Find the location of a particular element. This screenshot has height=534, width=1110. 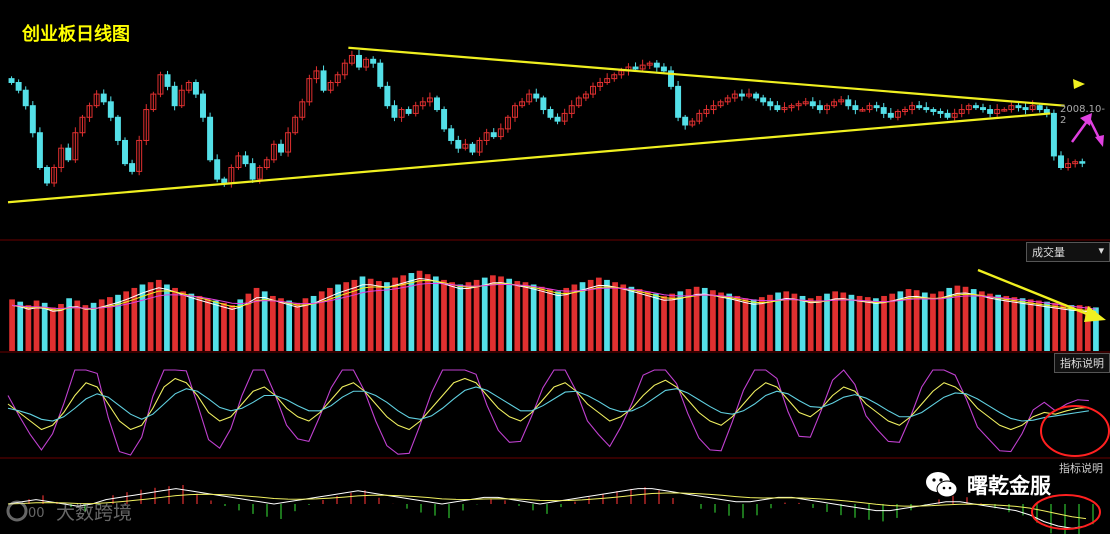

trendline-upper is located at coordinates (706, 76).